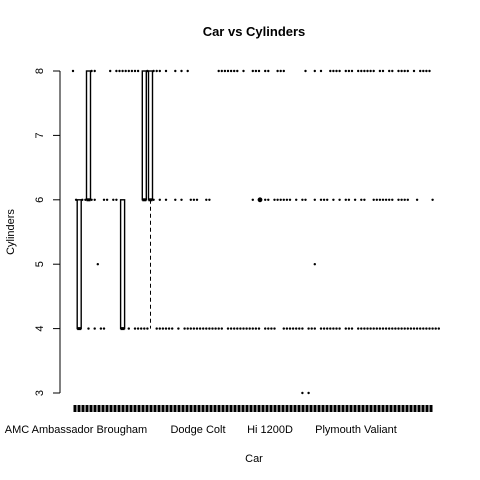 This screenshot has width=480, height=480. Describe the element at coordinates (40, 71) in the screenshot. I see `y-tick-label: 8` at that location.